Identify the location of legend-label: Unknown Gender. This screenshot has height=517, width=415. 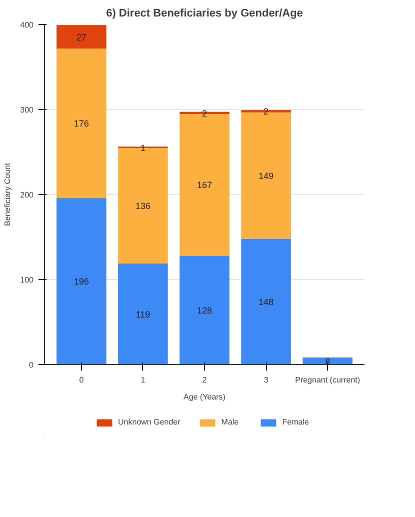
(149, 422).